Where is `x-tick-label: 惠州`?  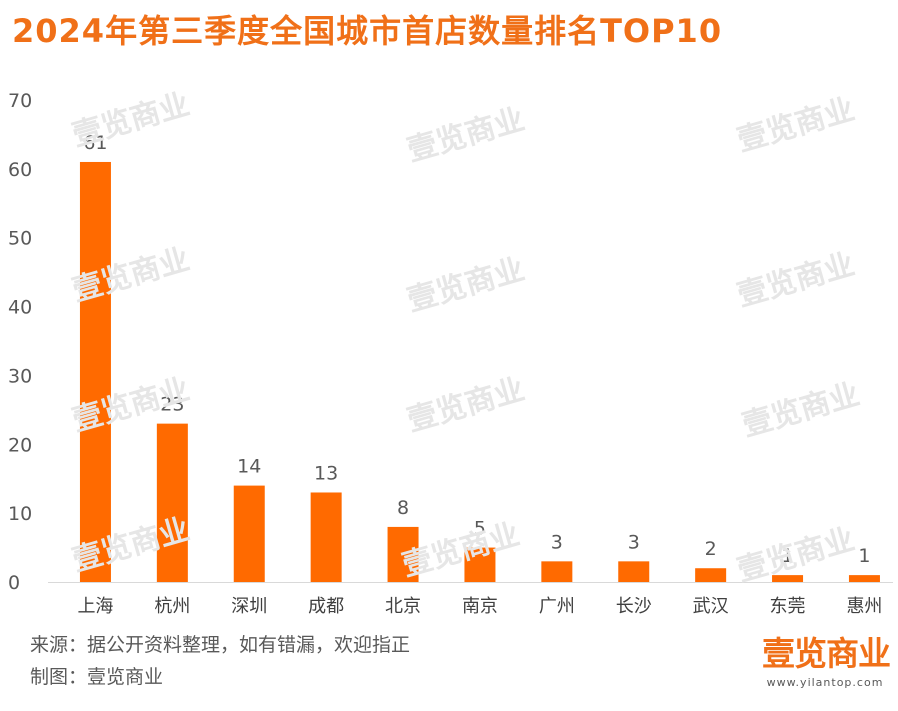
x-tick-label: 惠州 is located at coordinates (864, 606).